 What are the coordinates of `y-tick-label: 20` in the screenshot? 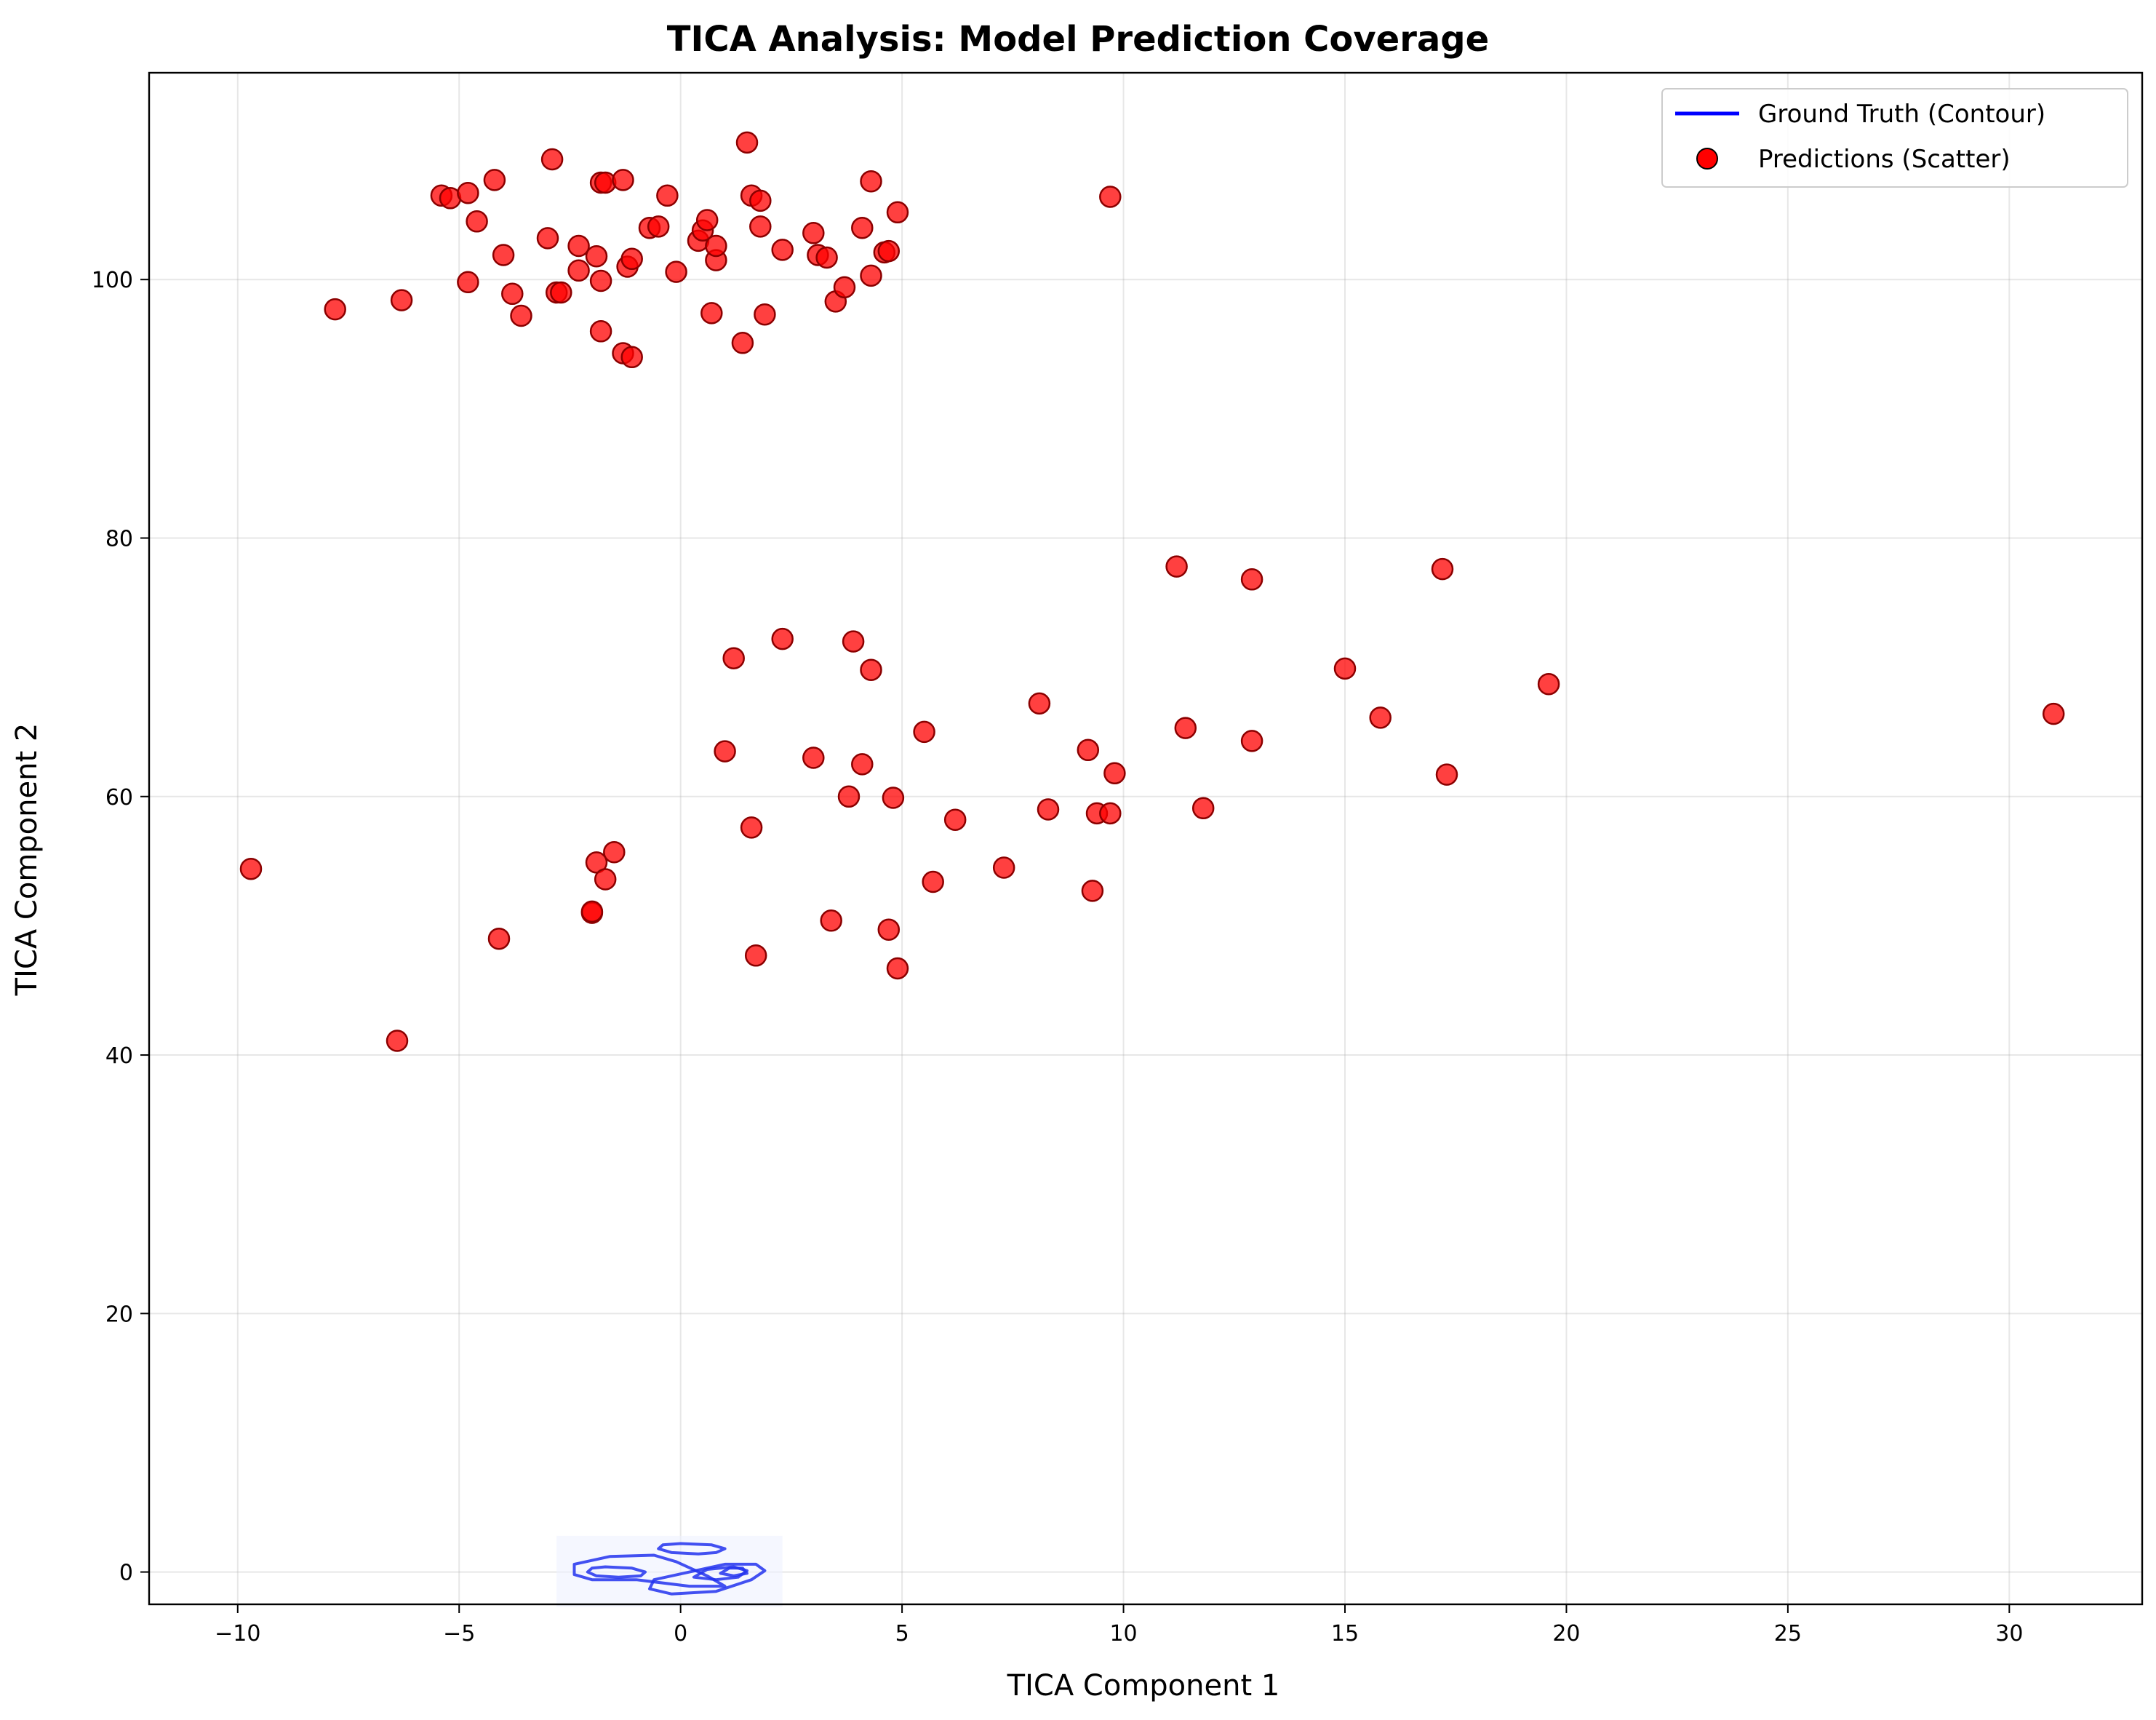 It's located at (119, 1315).